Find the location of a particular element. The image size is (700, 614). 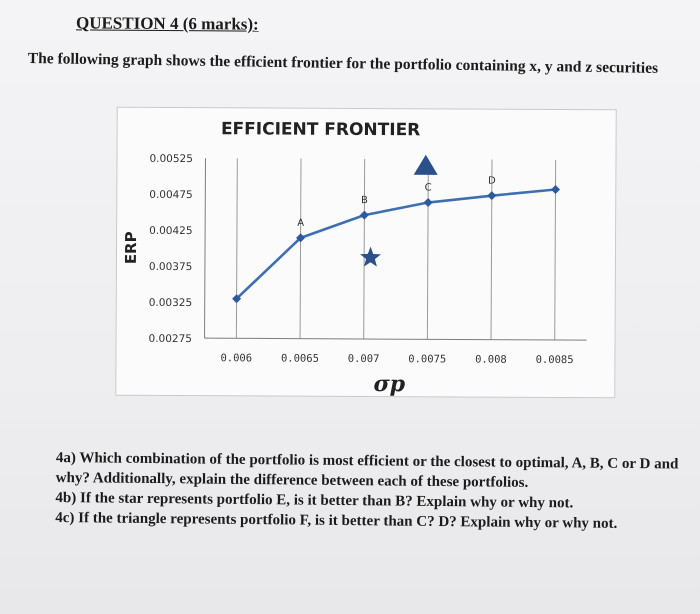

y-axis-line is located at coordinates (205, 248).